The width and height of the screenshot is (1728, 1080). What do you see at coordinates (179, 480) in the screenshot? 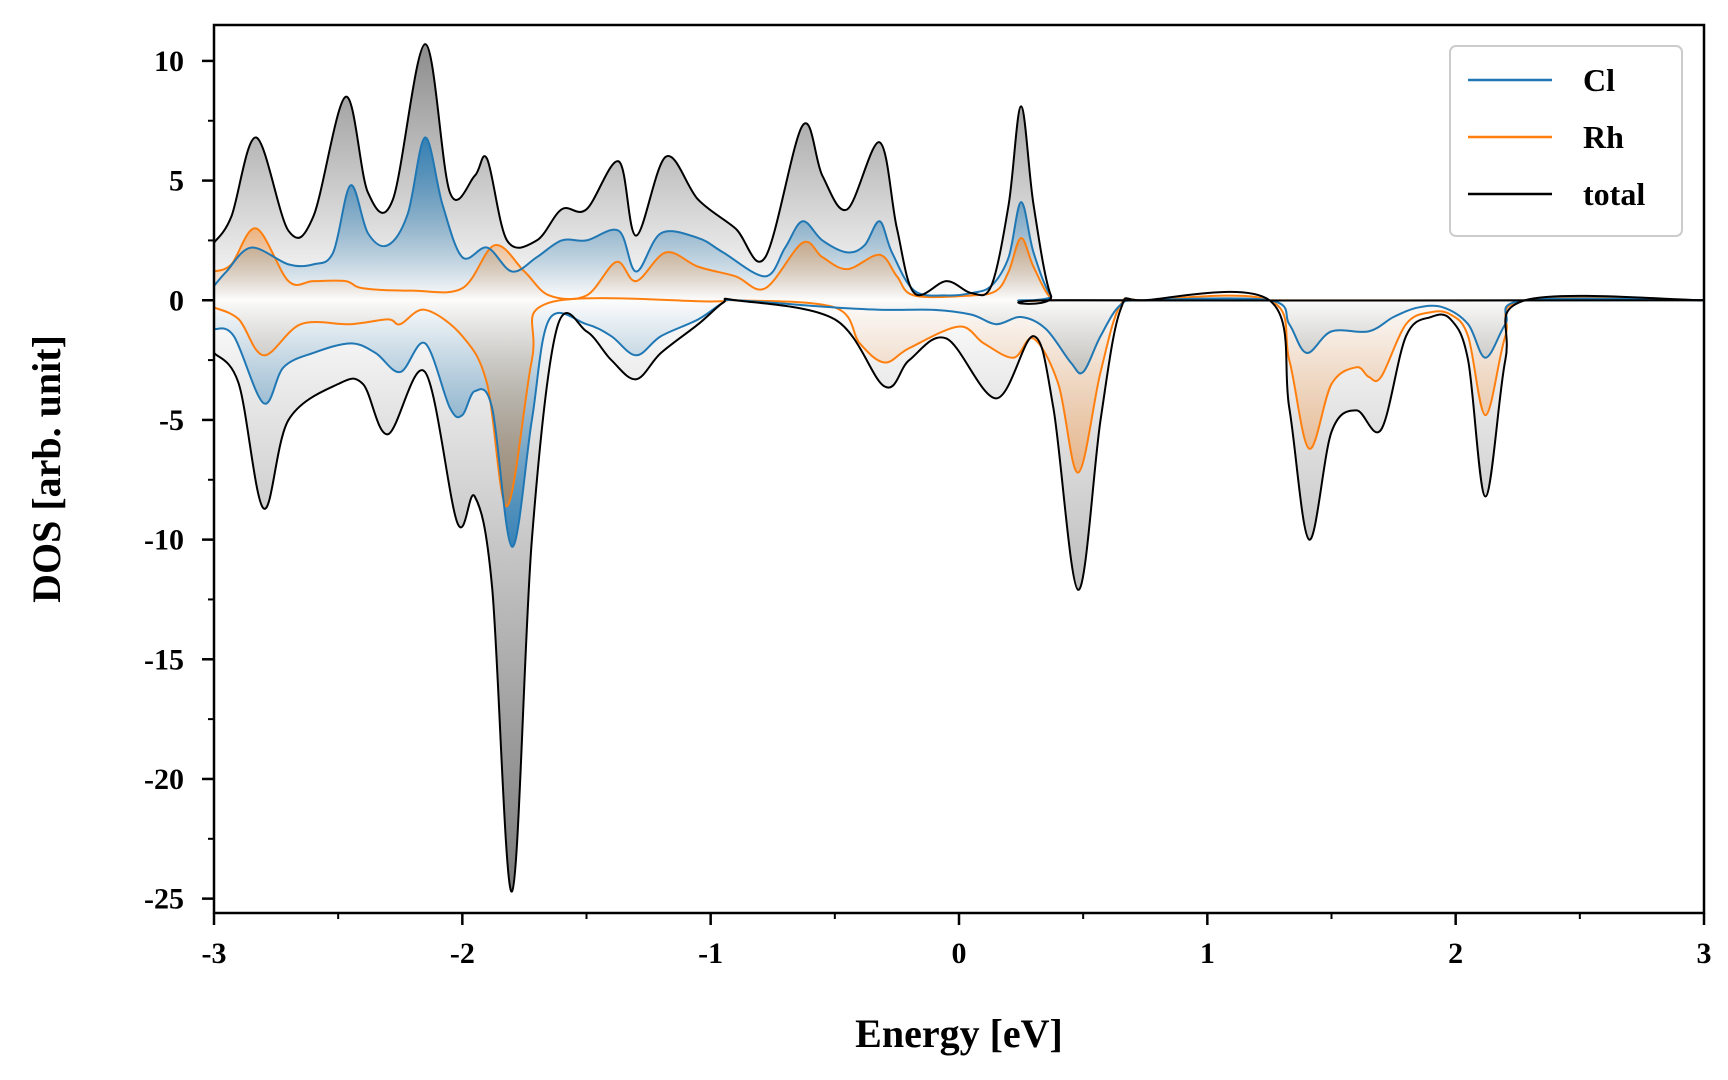
I see `y-axis: -25 -20 -15 -10 -5 0 5 10` at bounding box center [179, 480].